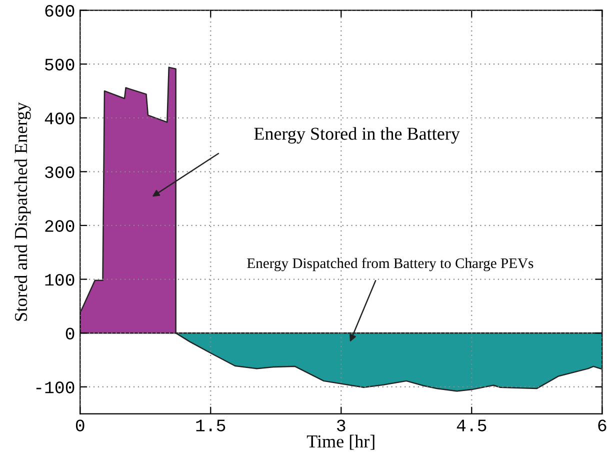 This screenshot has height=467, width=607. Describe the element at coordinates (390, 265) in the screenshot. I see `annotation: Energy Dispatched from Battery to Charge PEVs` at that location.